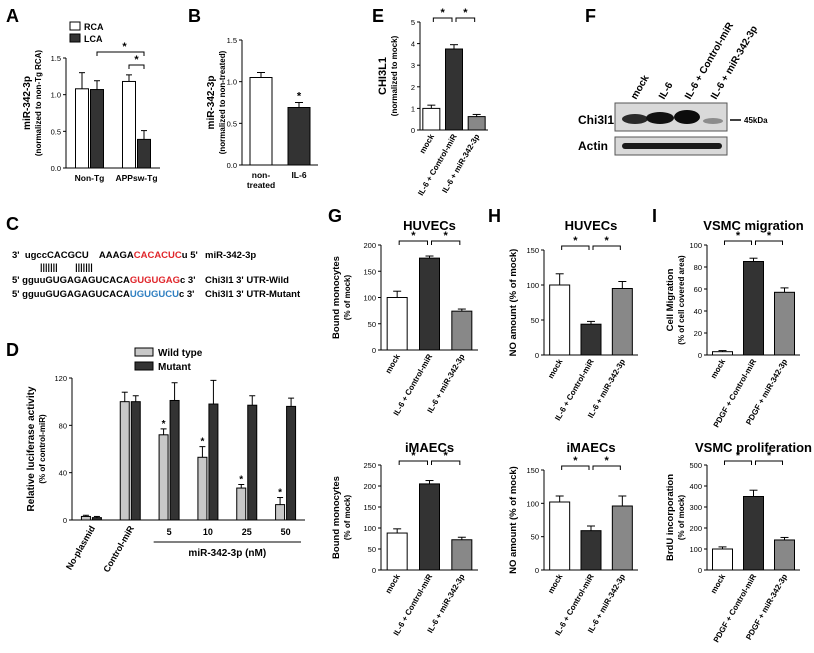 This screenshot has height=653, width=814. What do you see at coordinates (222, 102) in the screenshot?
I see `y-axis-sublabel: (normalized to non-treated)` at bounding box center [222, 102].